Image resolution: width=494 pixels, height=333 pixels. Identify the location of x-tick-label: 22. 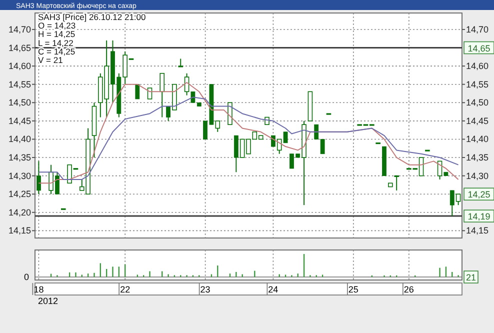
(125, 289).